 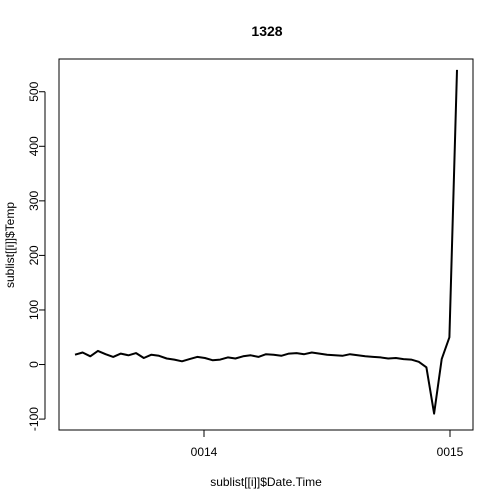 What do you see at coordinates (34, 419) in the screenshot?
I see `y-tick-label: -100` at bounding box center [34, 419].